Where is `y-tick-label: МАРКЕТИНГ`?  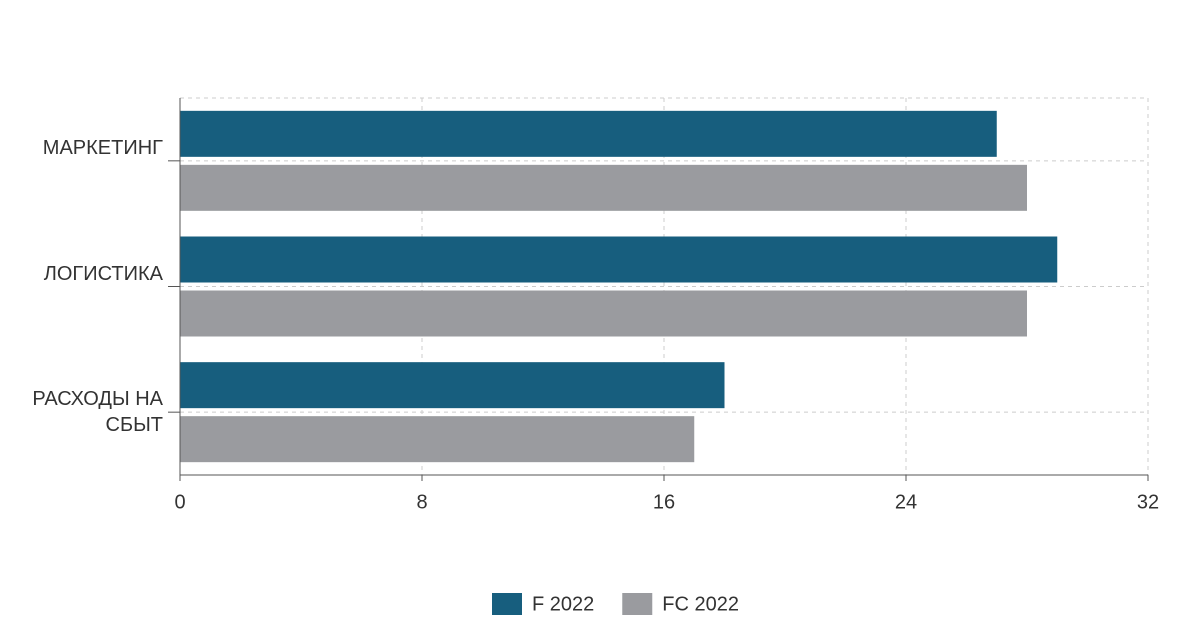 y-tick-label: МАРКЕТИНГ is located at coordinates (102, 147).